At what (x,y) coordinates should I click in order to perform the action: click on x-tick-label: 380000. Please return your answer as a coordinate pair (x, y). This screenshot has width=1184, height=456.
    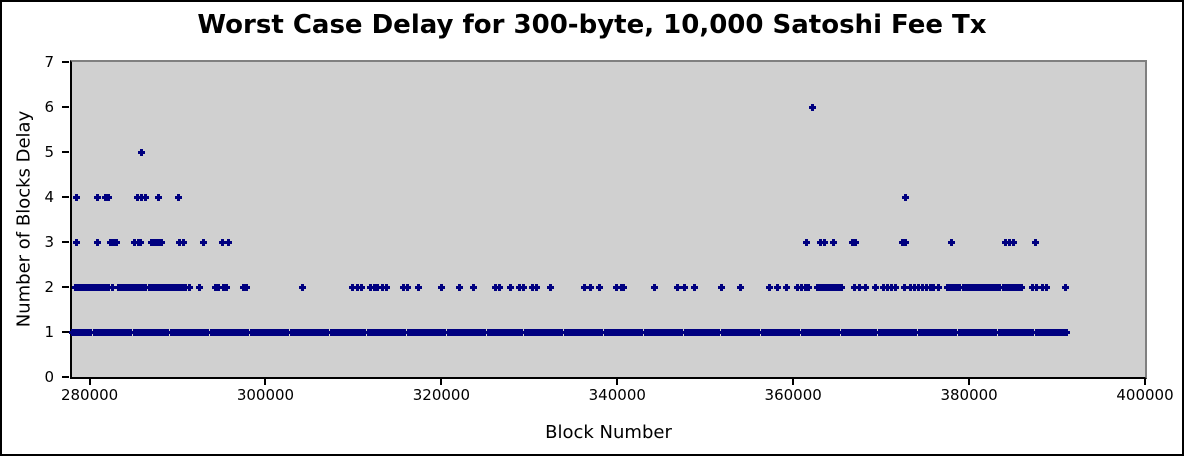
    Looking at the image, I should click on (969, 395).